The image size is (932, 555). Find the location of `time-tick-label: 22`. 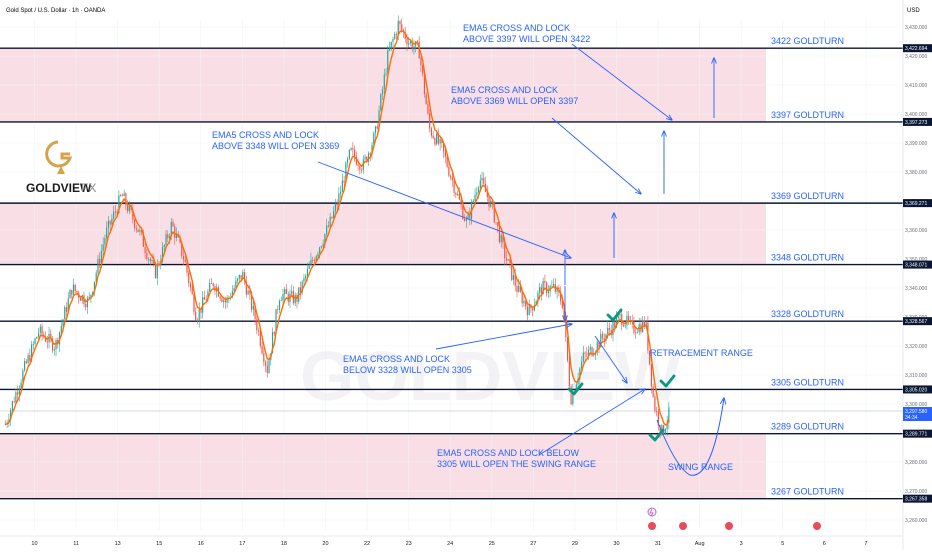

time-tick-label: 22 is located at coordinates (367, 544).